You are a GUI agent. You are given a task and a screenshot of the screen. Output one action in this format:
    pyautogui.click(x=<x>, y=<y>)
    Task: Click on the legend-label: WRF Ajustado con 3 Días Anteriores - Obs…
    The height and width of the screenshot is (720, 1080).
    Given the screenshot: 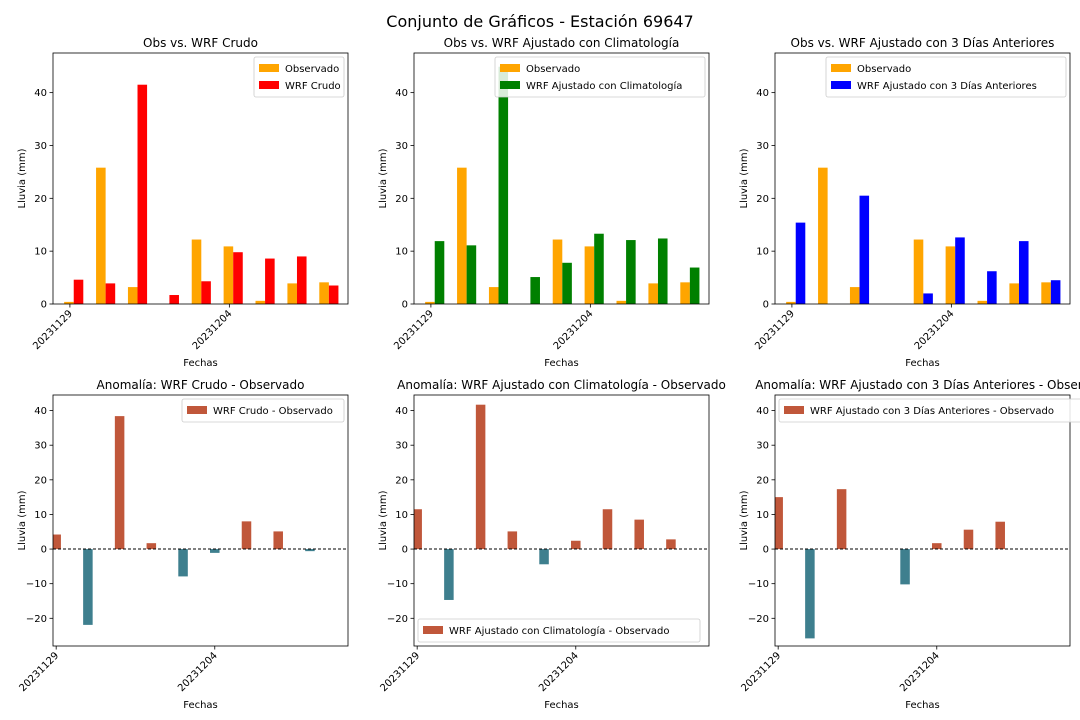 What is the action you would take?
    pyautogui.click(x=932, y=411)
    